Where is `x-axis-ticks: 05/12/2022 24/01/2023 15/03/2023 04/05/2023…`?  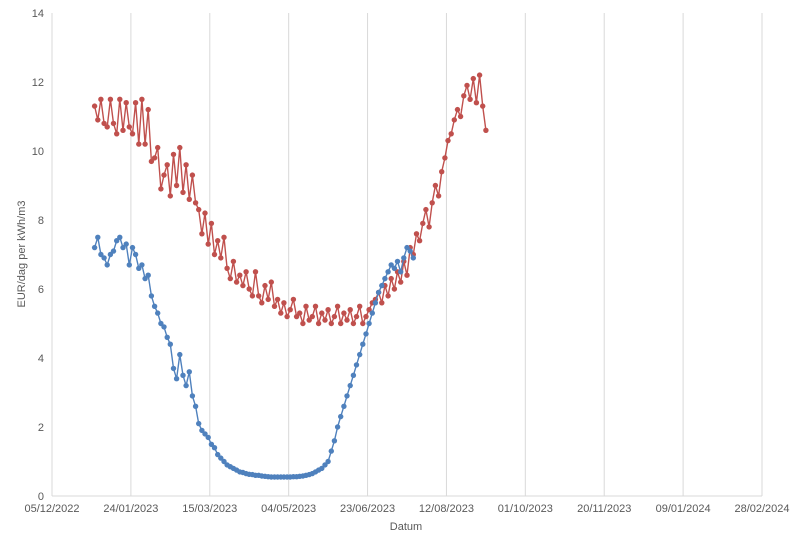 x-axis-ticks: 05/12/2022 24/01/2023 15/03/2023 04/05/2023… is located at coordinates (406, 509).